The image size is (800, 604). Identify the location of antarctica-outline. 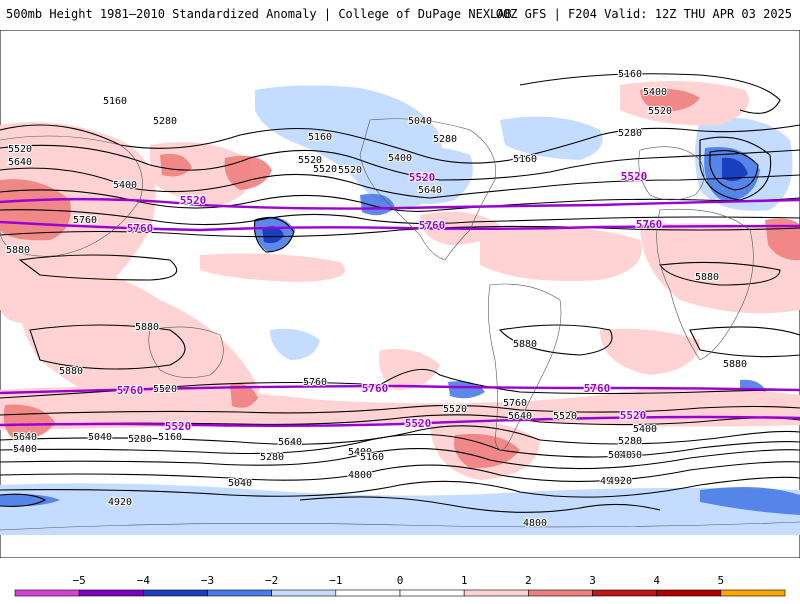
(400, 526).